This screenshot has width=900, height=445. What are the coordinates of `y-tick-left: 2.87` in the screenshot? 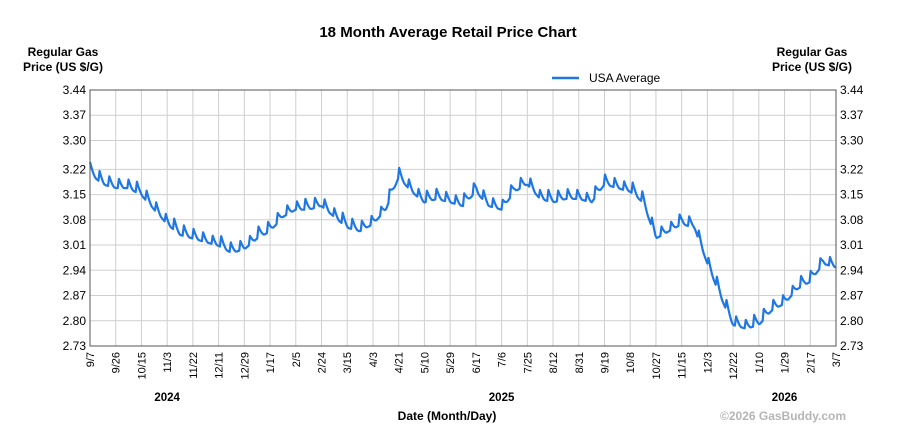 It's located at (75, 296).